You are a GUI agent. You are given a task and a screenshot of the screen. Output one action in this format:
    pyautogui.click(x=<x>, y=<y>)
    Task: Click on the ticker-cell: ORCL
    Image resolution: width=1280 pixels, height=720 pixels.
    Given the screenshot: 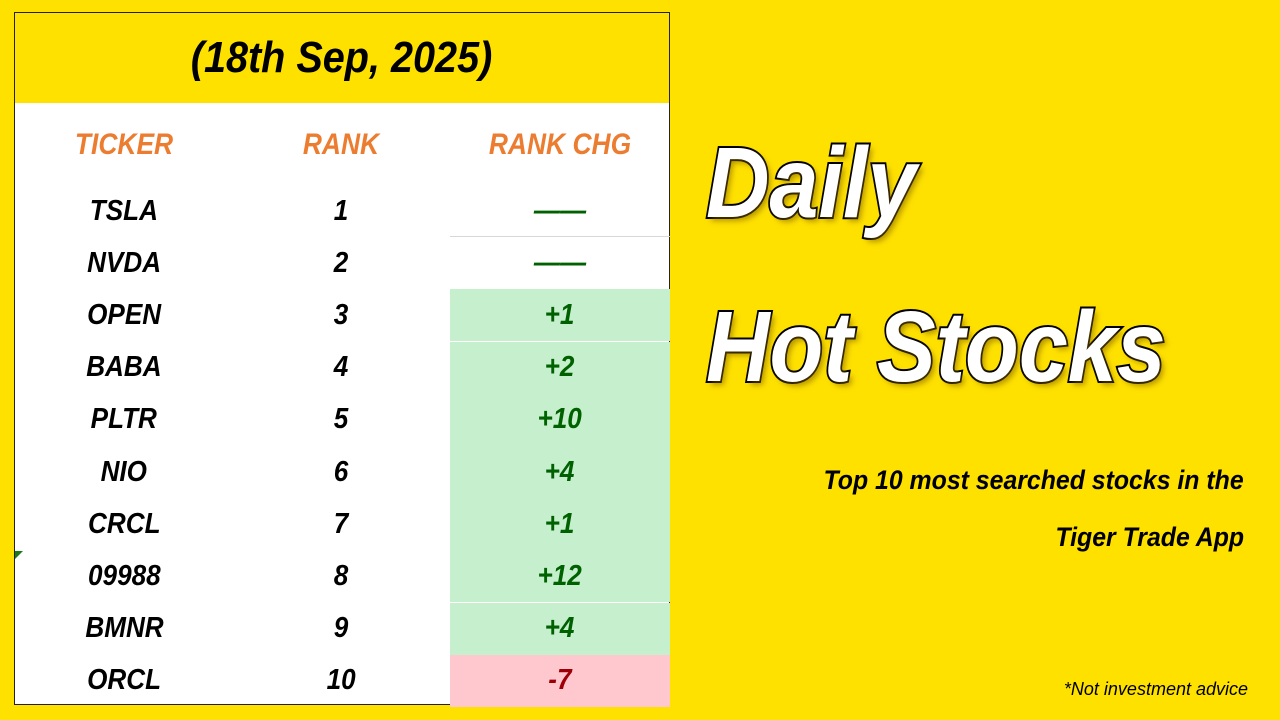 What is the action you would take?
    pyautogui.click(x=124, y=681)
    